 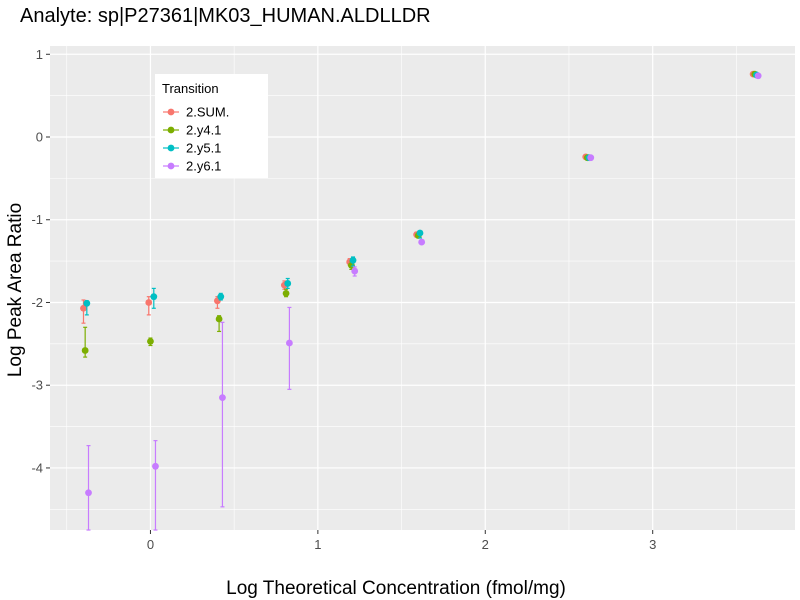 I want to click on y-tick-label: 1, so click(x=39, y=54).